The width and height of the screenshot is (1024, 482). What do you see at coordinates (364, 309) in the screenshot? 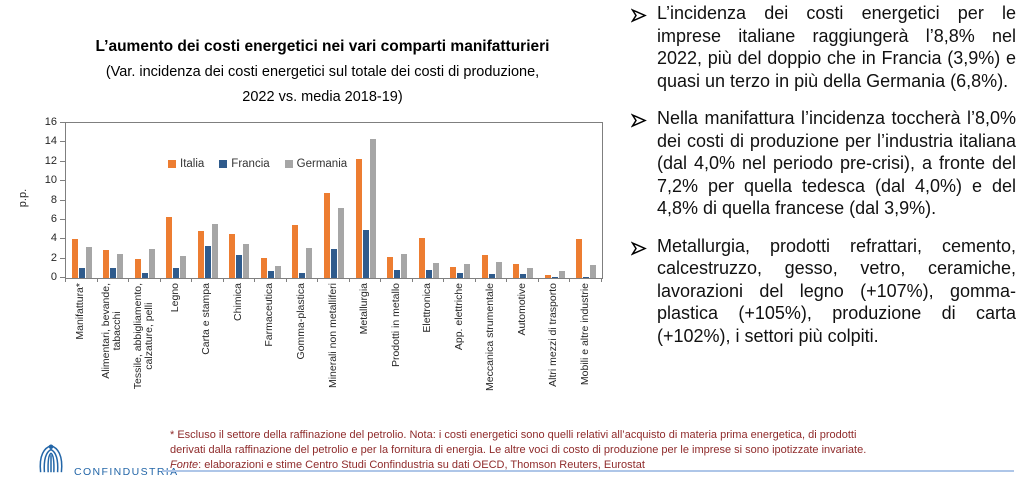
I see `x-category-label: Metallurgia` at bounding box center [364, 309].